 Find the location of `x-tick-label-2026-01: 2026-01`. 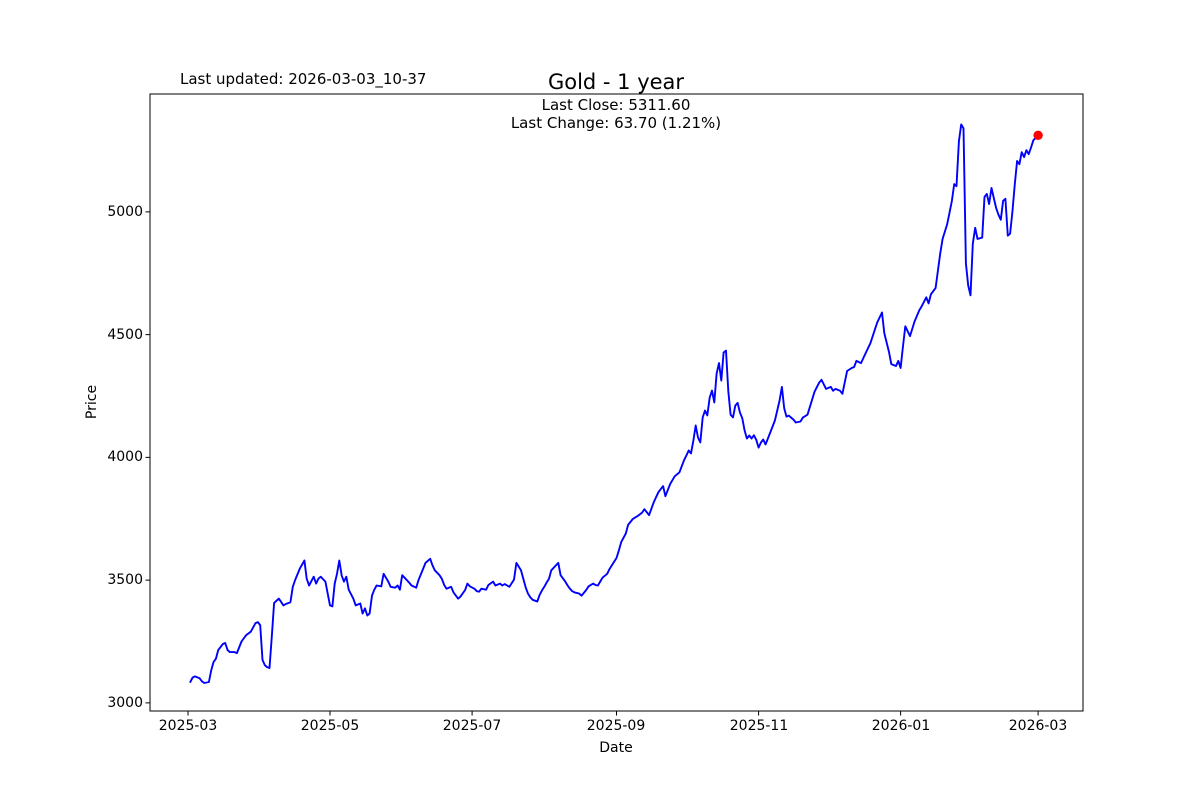

x-tick-label-2026-01: 2026-01 is located at coordinates (901, 726).